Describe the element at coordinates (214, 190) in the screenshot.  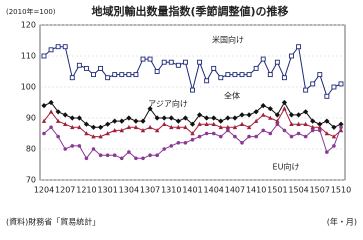
I see `x-tick-label: 1404` at that location.